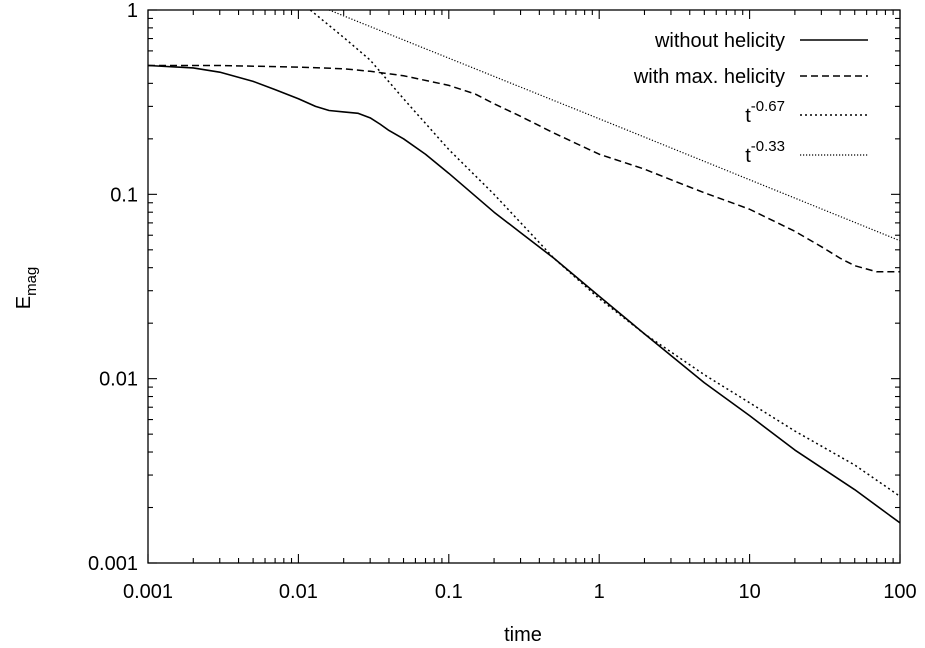 This screenshot has width=925, height=648. I want to click on x-tick-label: 10, so click(749, 592).